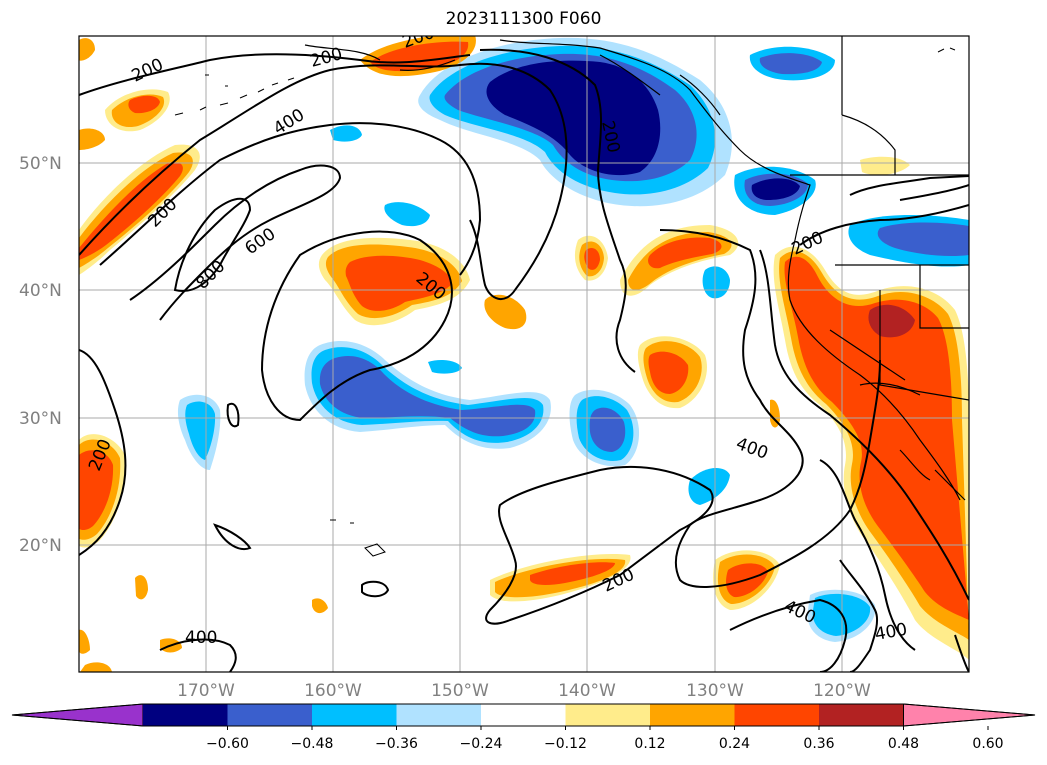  What do you see at coordinates (565, 744) in the screenshot?
I see `colorbar-tick-label: −0.12` at bounding box center [565, 744].